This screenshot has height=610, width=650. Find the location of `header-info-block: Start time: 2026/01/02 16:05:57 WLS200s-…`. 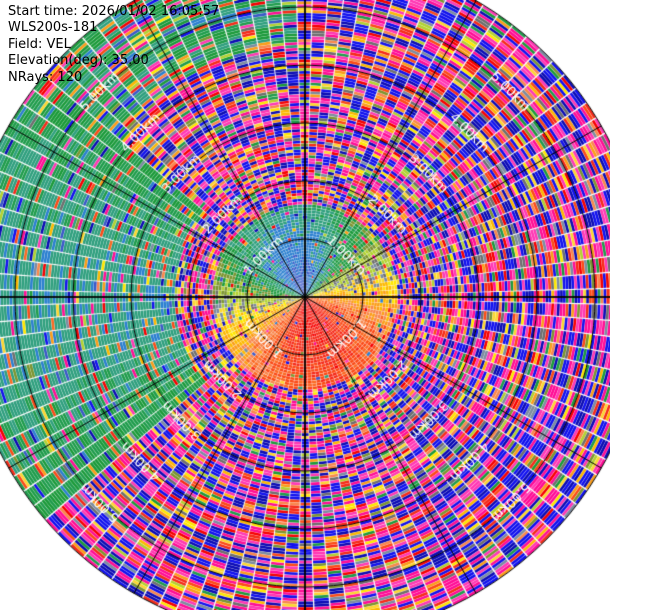

header-info-block: Start time: 2026/01/02 16:05:57 WLS200s-… is located at coordinates (113, 45).